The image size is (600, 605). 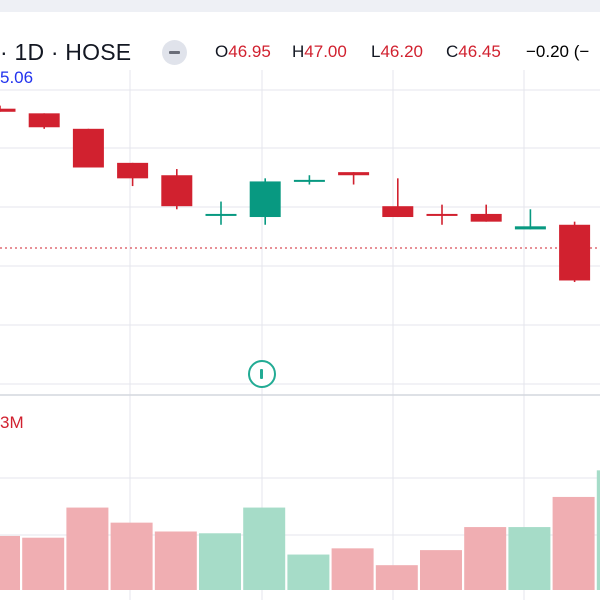 I want to click on price-axis-label: 5.06, so click(x=17, y=77).